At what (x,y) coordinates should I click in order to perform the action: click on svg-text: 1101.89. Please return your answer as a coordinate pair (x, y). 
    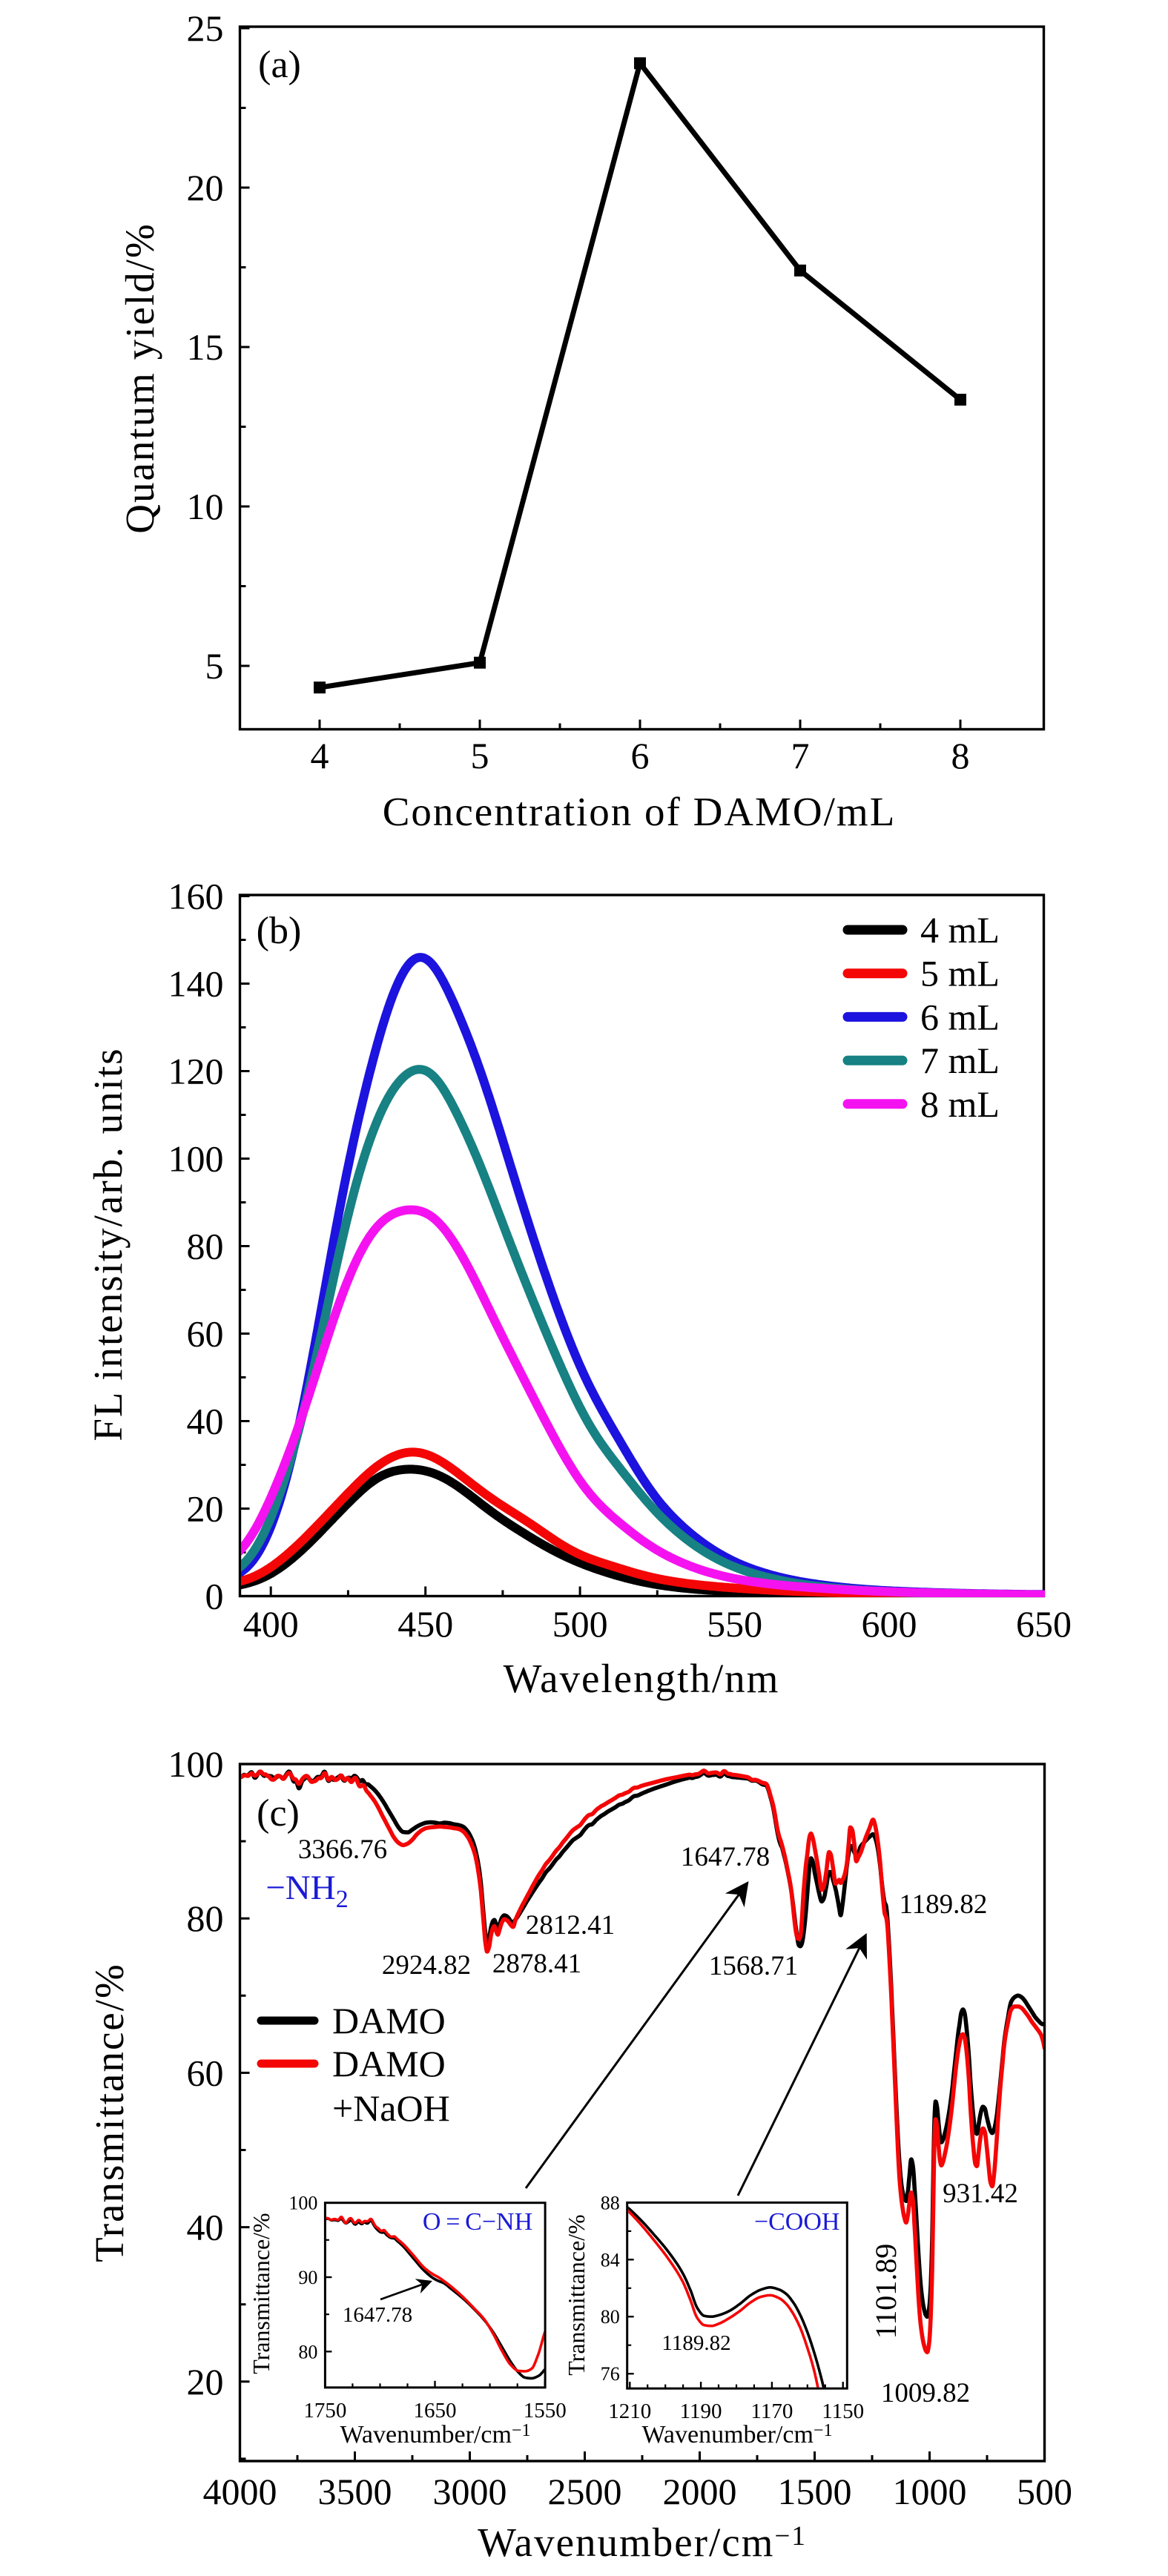
    Looking at the image, I should click on (886, 2291).